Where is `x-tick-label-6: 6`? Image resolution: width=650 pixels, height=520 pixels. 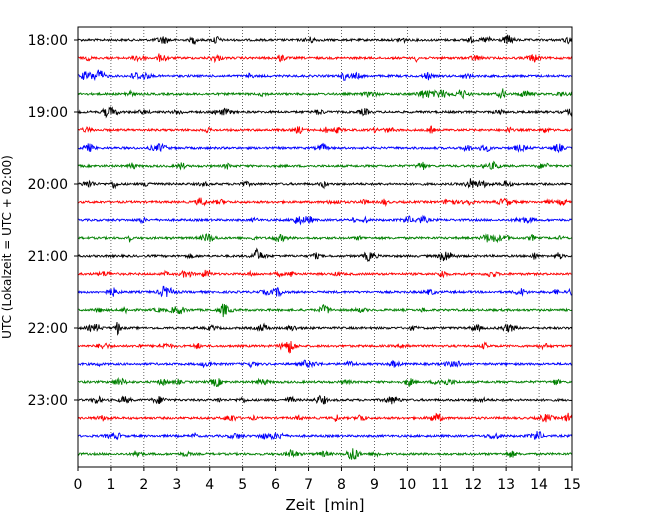 x-tick-label-6: 6 is located at coordinates (275, 485).